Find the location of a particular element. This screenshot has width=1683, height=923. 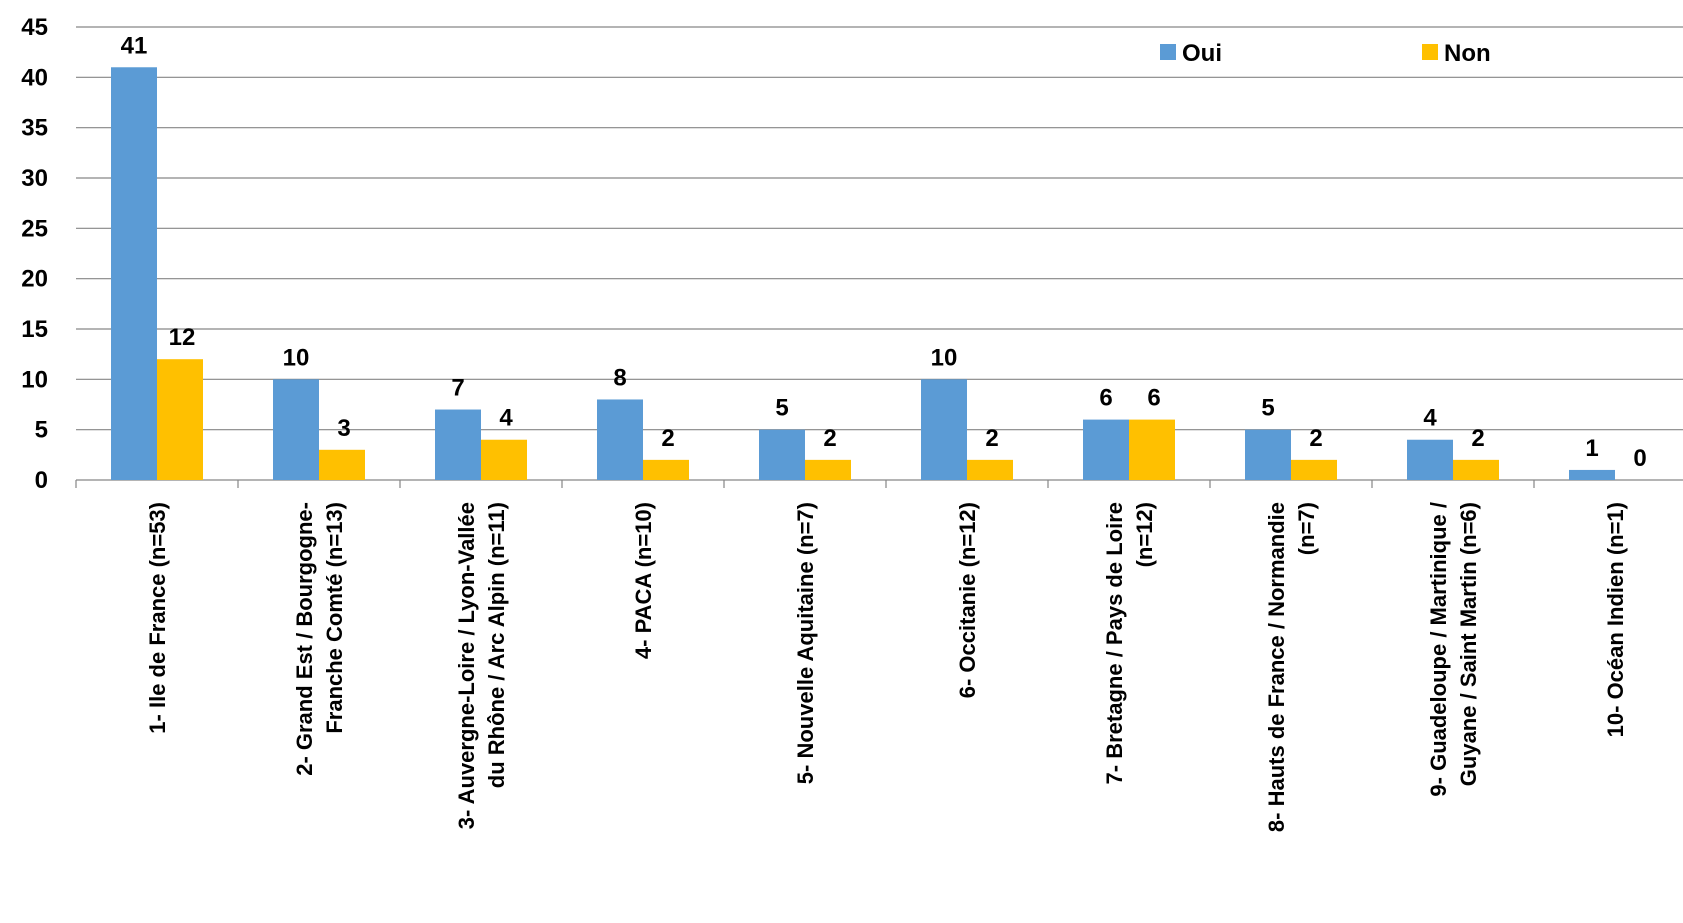

data-label-non-8: 2 is located at coordinates (1315, 438).